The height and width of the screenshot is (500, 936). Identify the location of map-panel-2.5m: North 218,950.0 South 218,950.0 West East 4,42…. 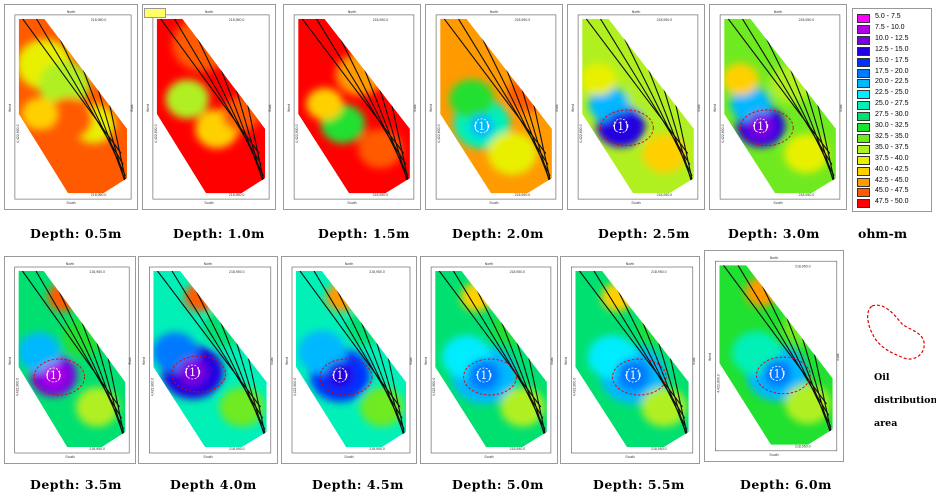
(636, 107).